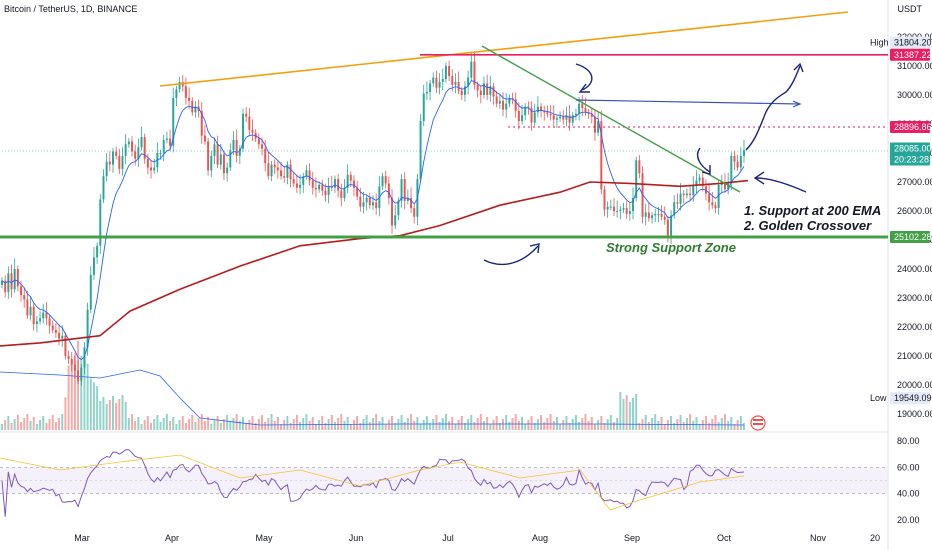 The height and width of the screenshot is (550, 932). I want to click on time-tick-label: May, so click(264, 538).